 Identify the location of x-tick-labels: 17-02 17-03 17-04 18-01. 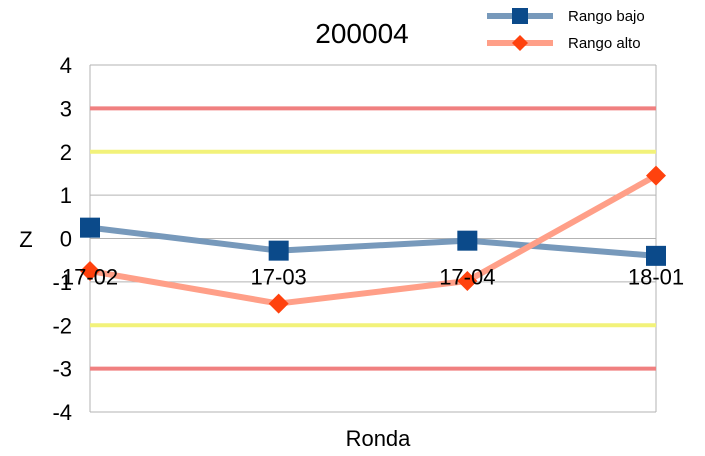
(373, 277).